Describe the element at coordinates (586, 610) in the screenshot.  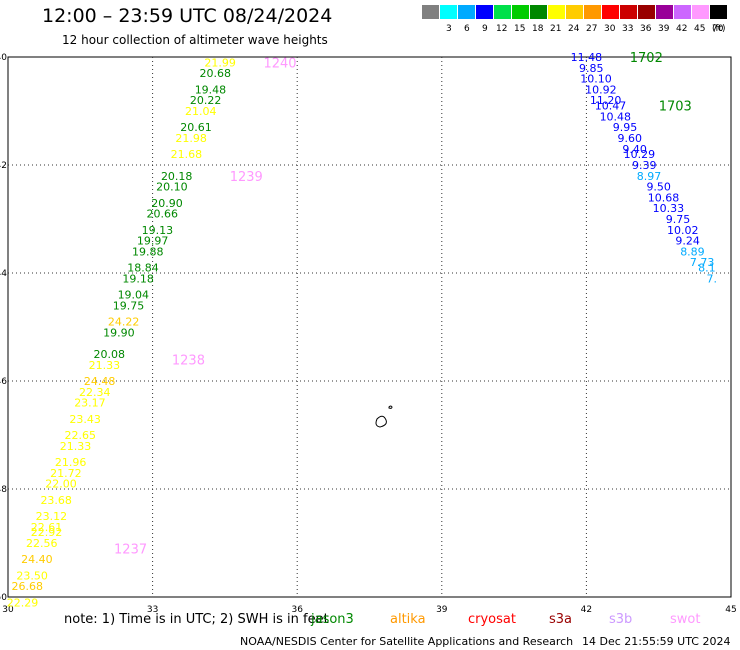
I see `x-tick-label: 42` at that location.